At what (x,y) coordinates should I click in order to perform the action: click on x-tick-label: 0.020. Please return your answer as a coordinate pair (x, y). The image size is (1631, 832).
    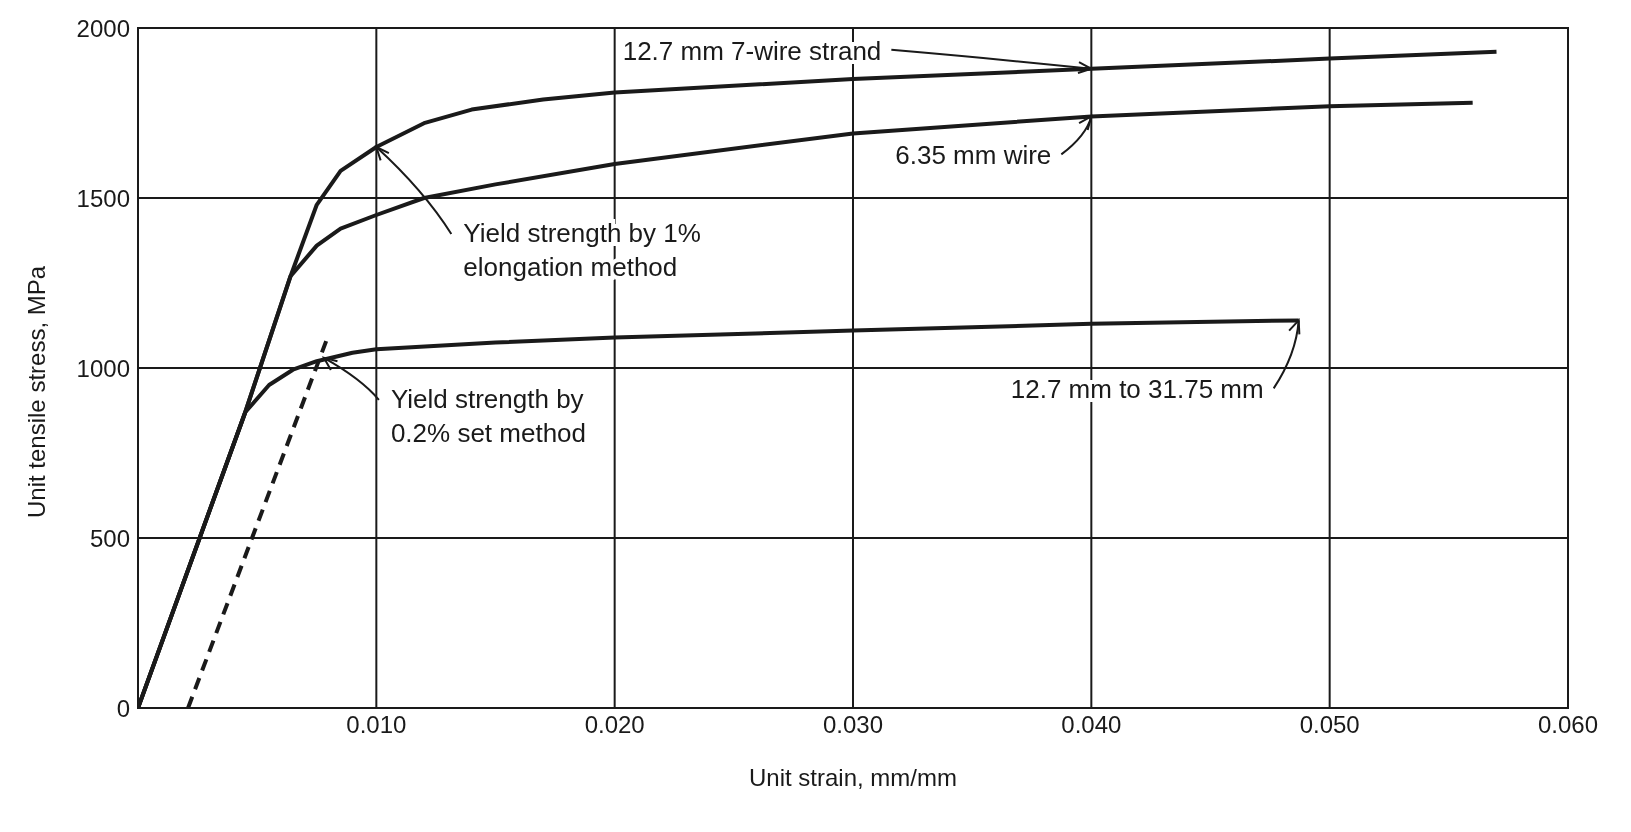
    Looking at the image, I should click on (614, 725).